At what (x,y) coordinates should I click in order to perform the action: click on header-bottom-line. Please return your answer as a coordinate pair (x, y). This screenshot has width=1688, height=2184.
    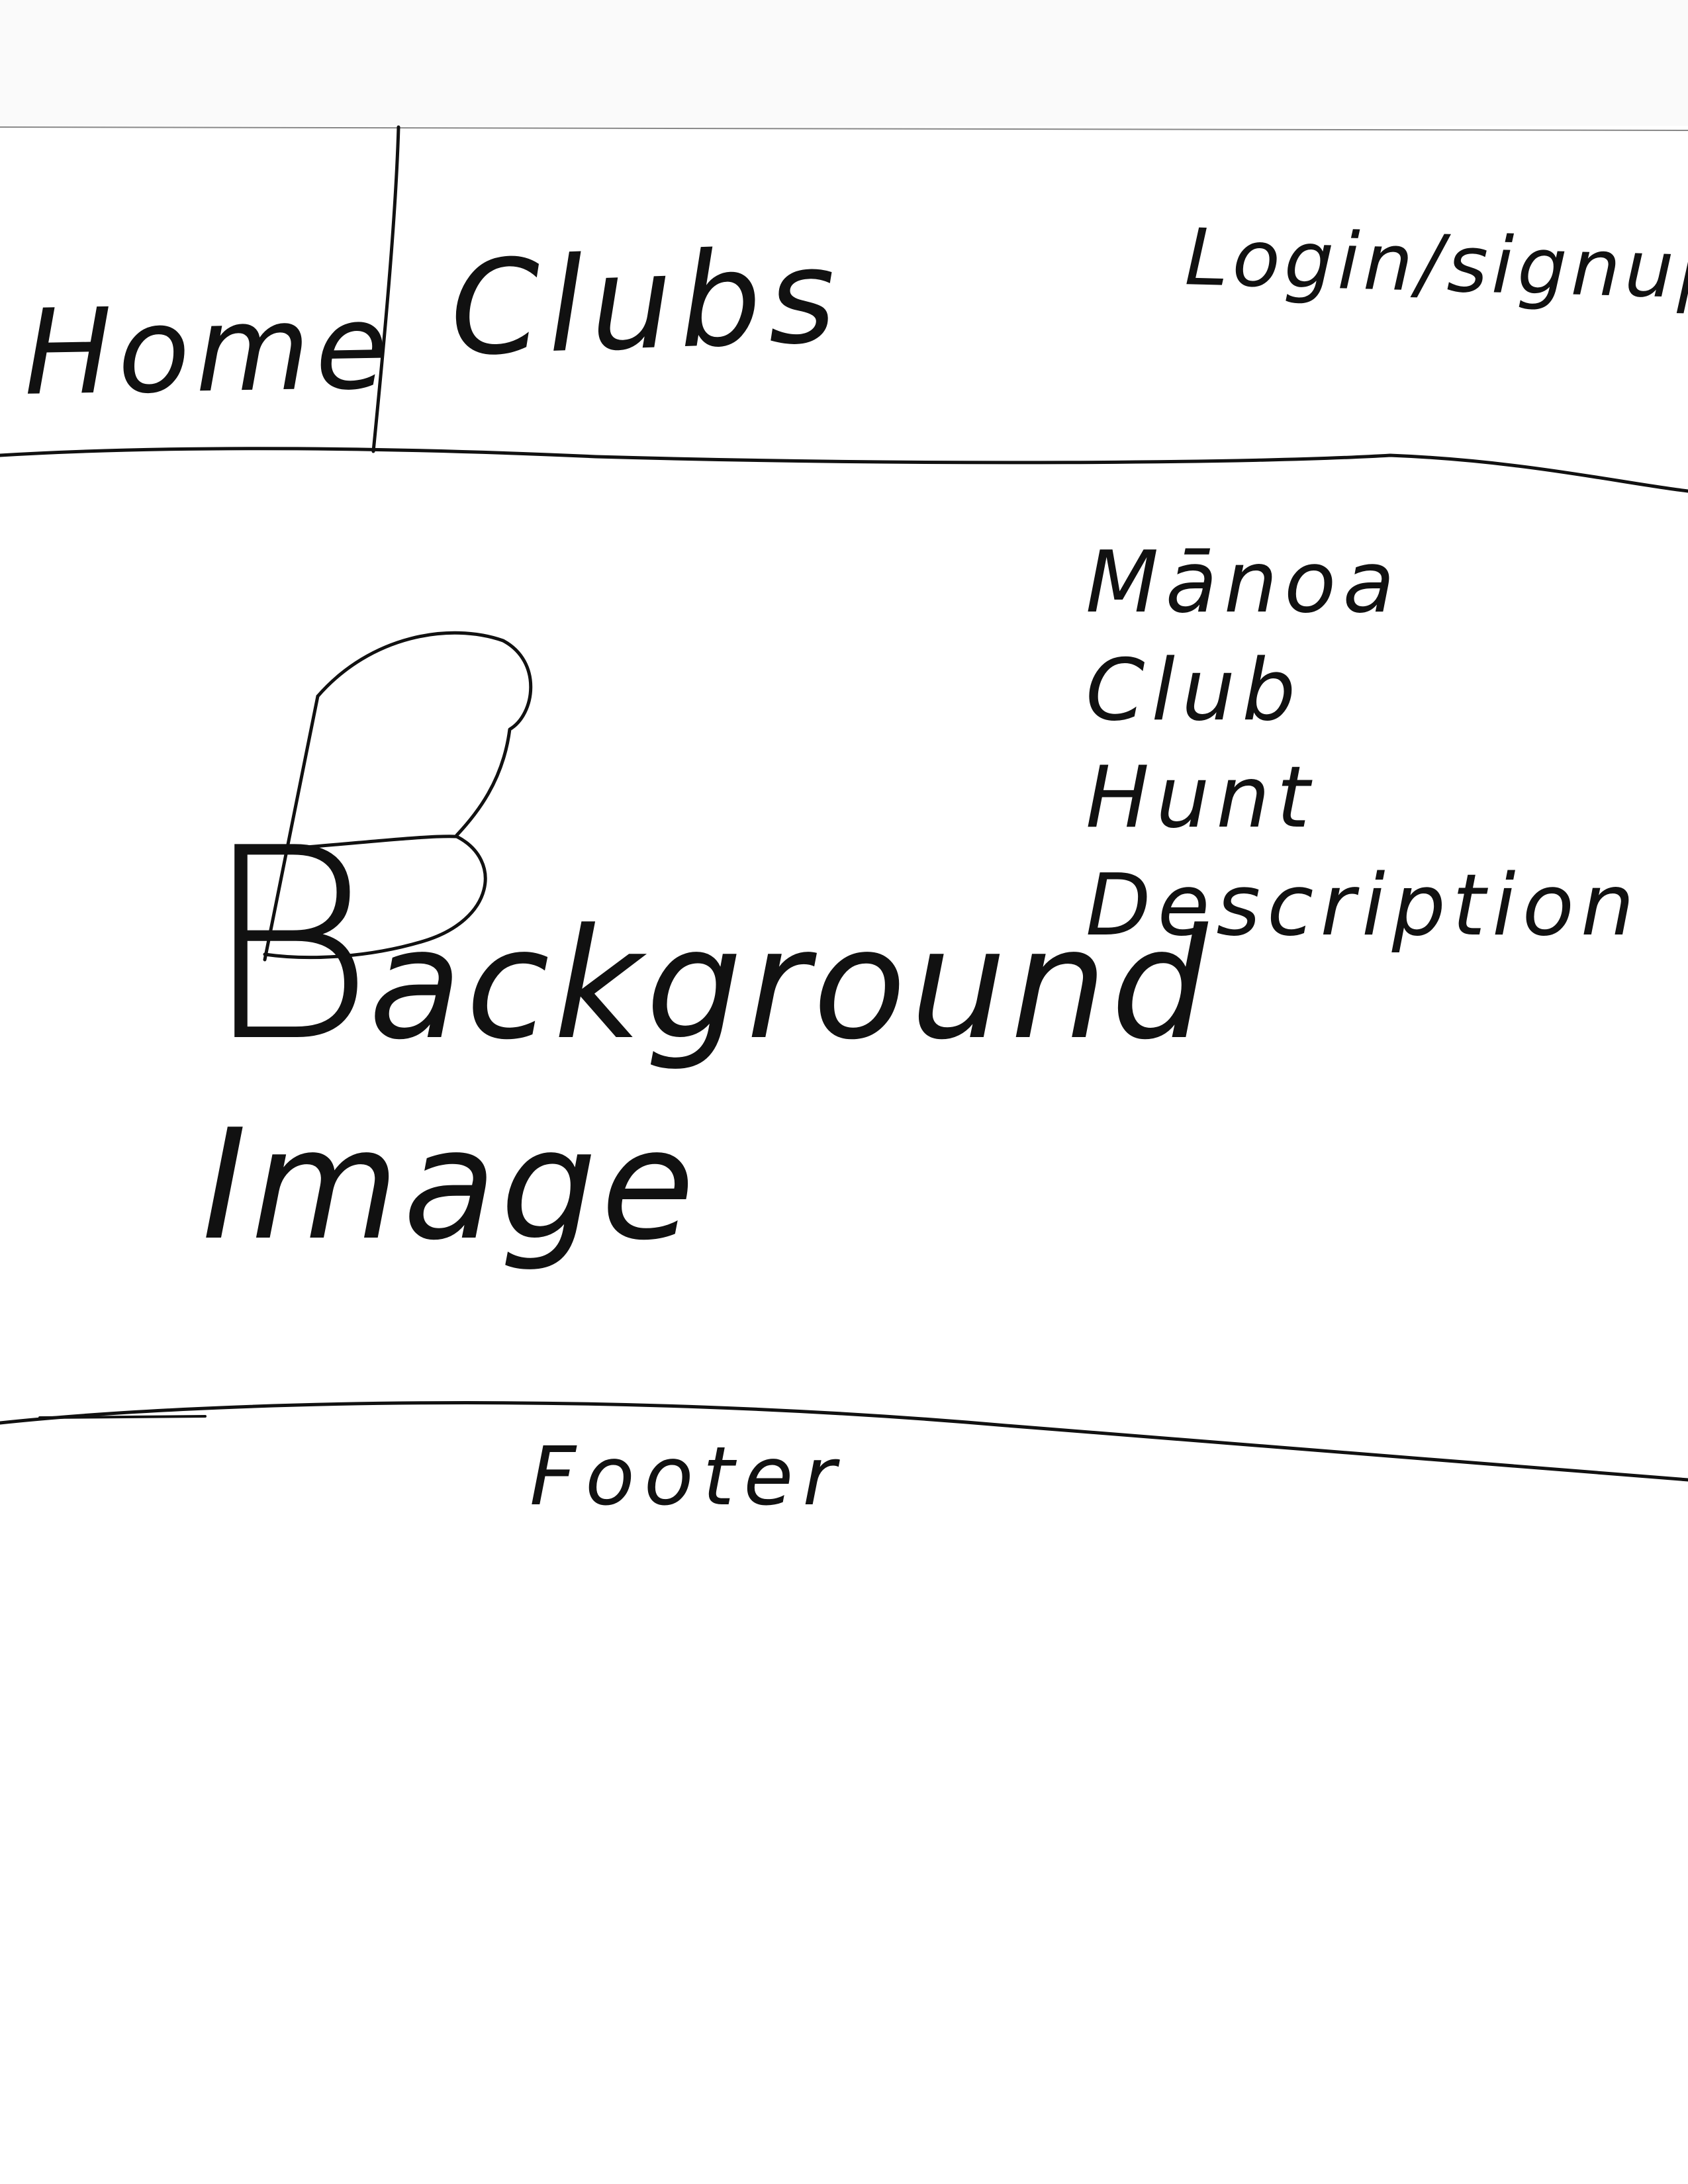
    Looking at the image, I should click on (844, 470).